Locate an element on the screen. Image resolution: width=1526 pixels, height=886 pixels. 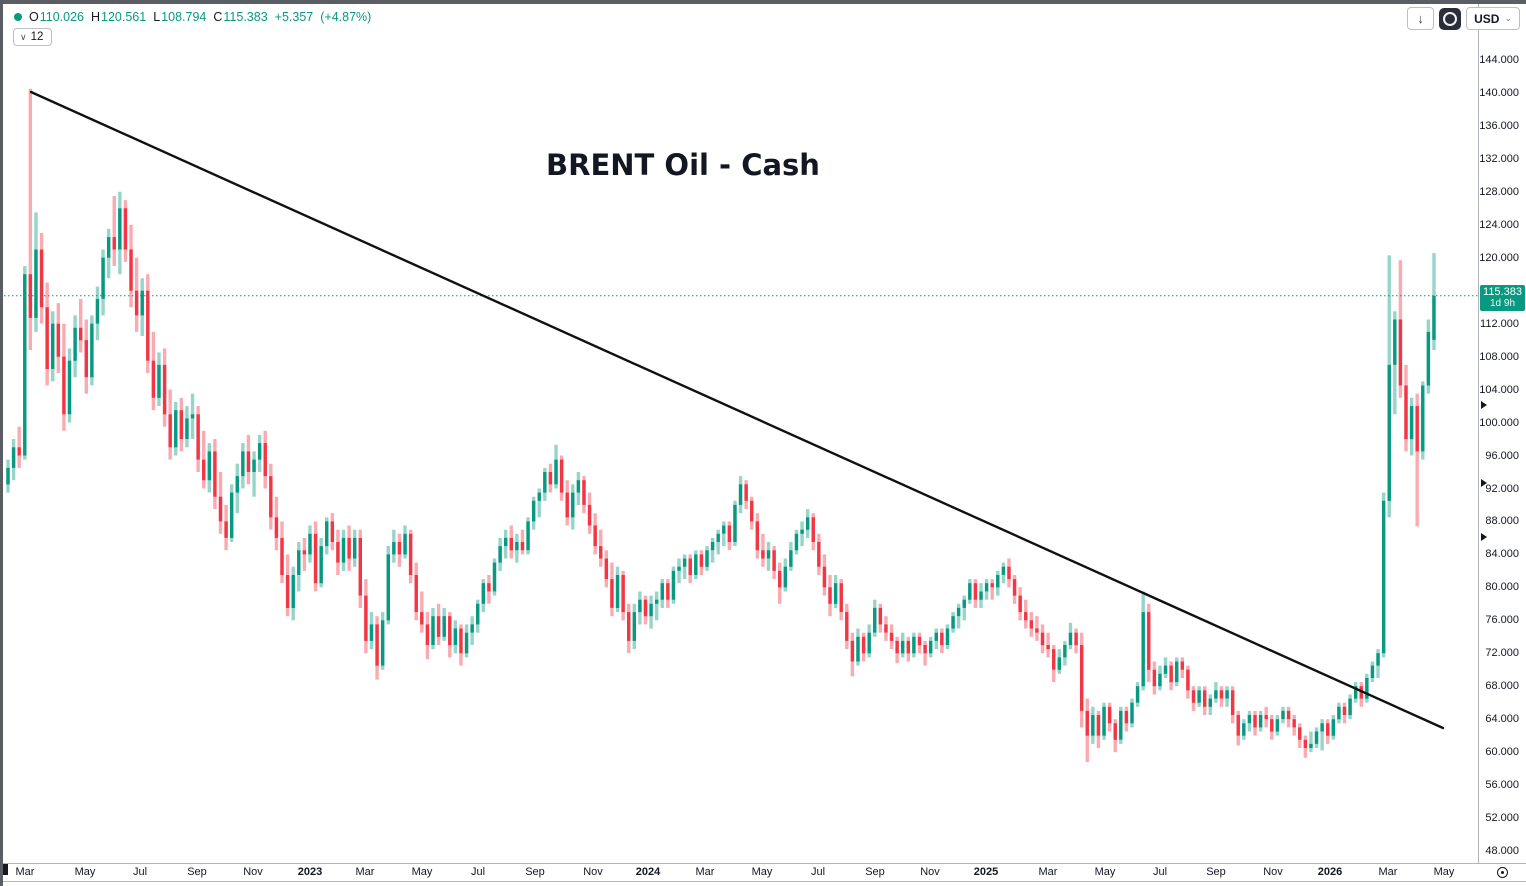
chevron-down-icon: ⌄ is located at coordinates (1508, 18).